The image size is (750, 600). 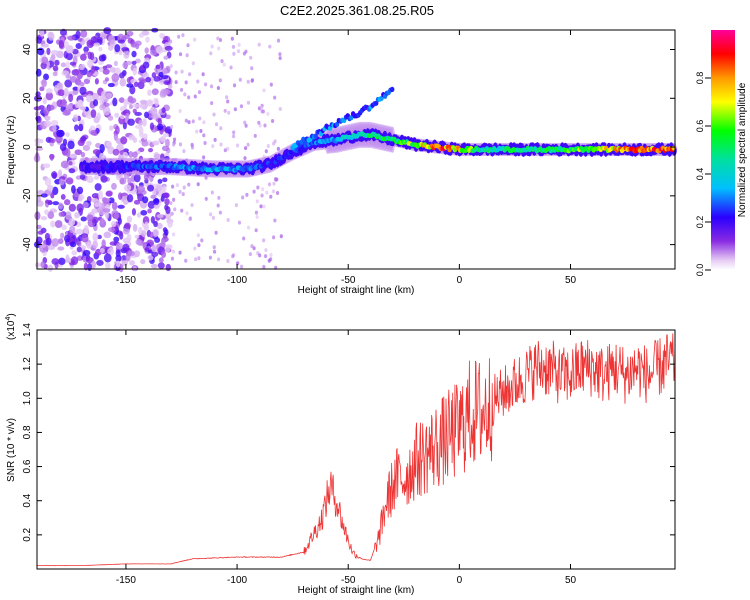 I want to click on colorbar-tick-label: 0.8, so click(x=700, y=78).